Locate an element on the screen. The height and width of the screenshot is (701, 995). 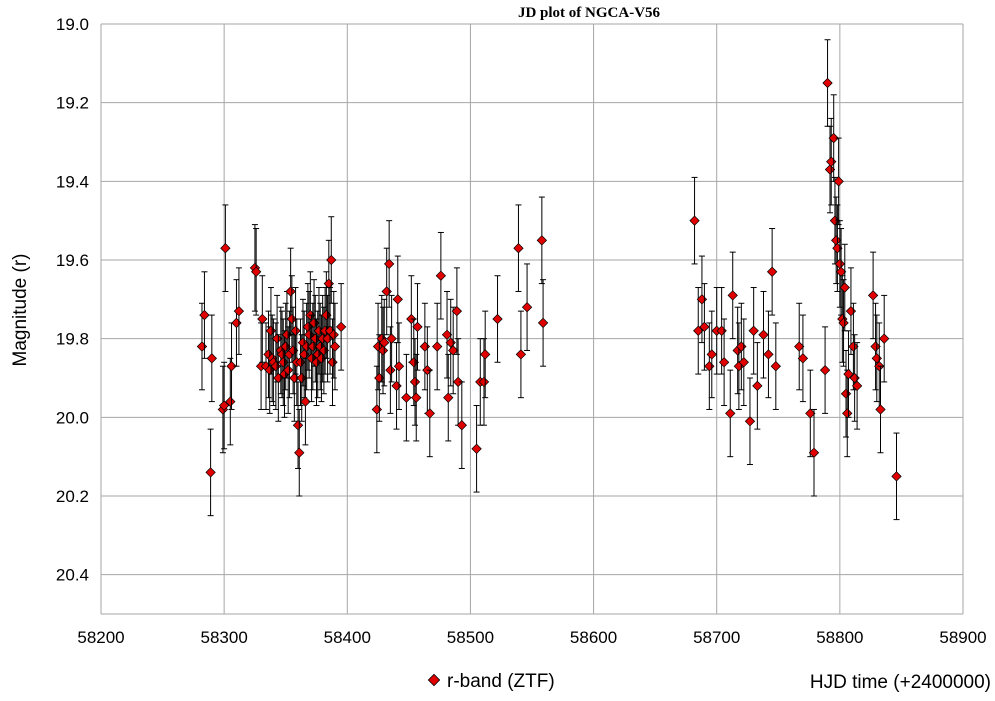
y-axis-label: Magnitude (r) is located at coordinates (20, 310).